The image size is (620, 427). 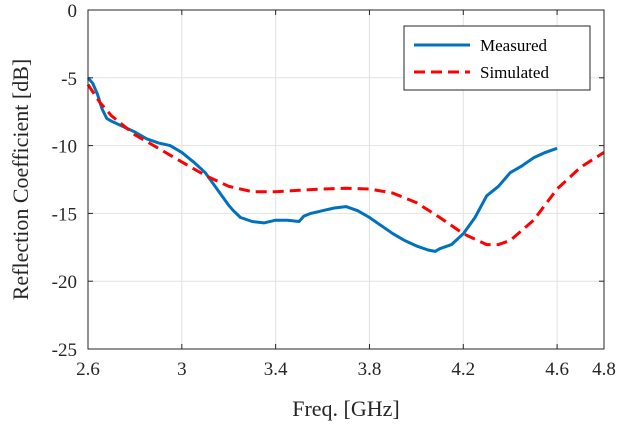 I want to click on x-tick-label: 4.6, so click(x=557, y=369).